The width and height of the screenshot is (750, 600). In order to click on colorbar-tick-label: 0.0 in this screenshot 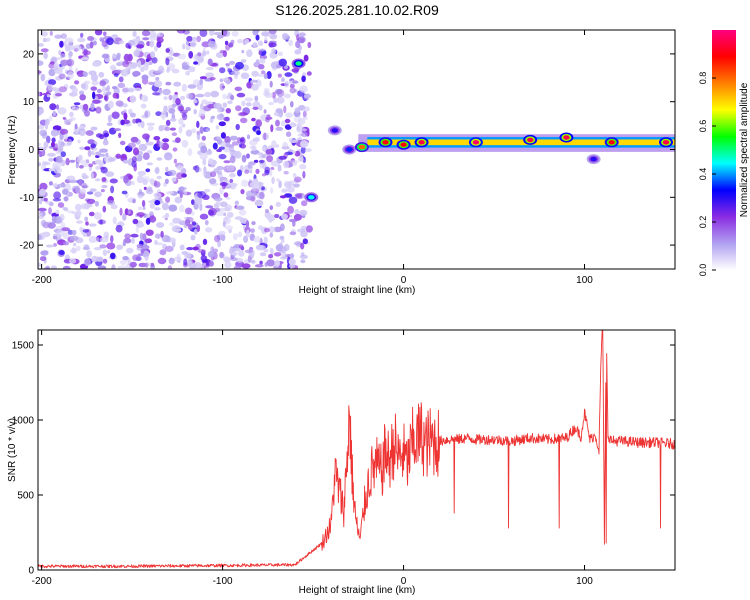, I will do `click(703, 270)`.